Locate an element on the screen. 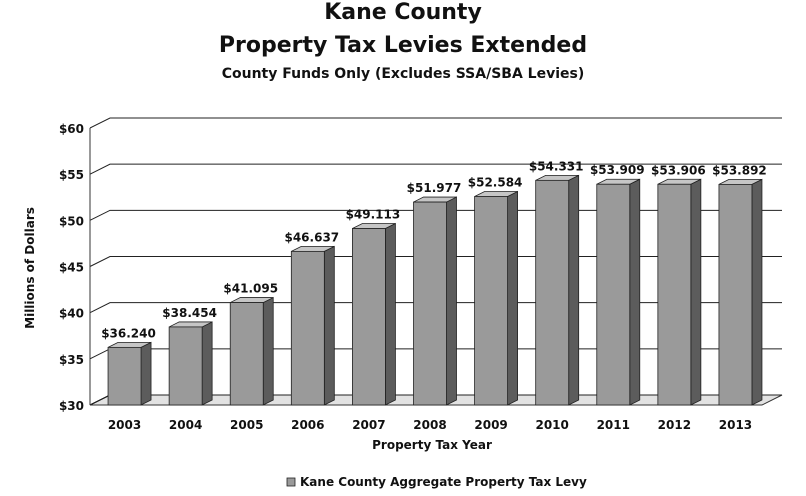 This screenshot has width=806, height=496. y-tick-label: $50 is located at coordinates (71, 221).